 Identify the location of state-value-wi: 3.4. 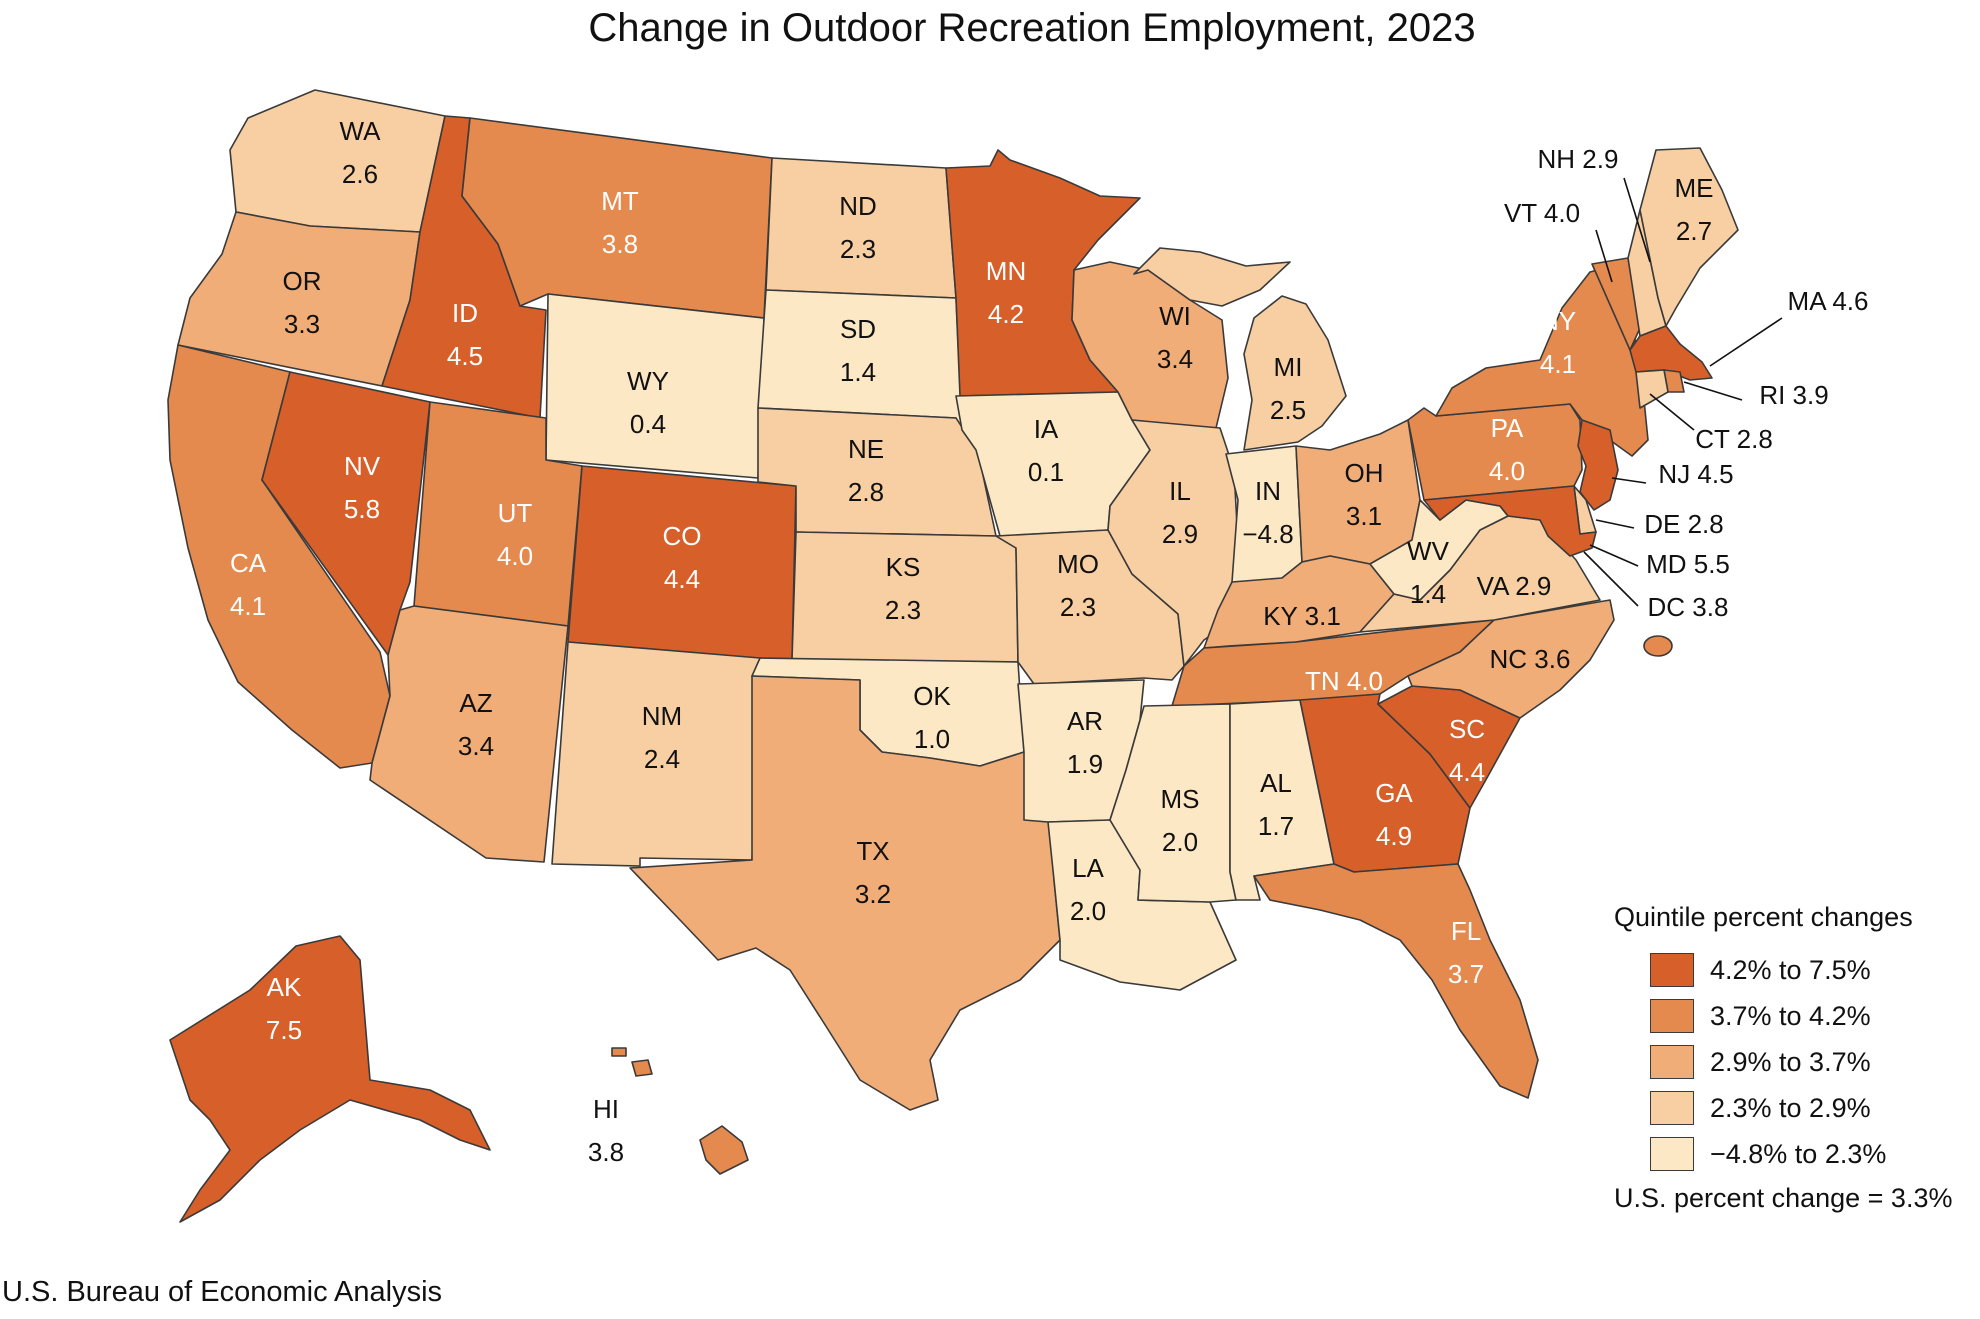
(1175, 359).